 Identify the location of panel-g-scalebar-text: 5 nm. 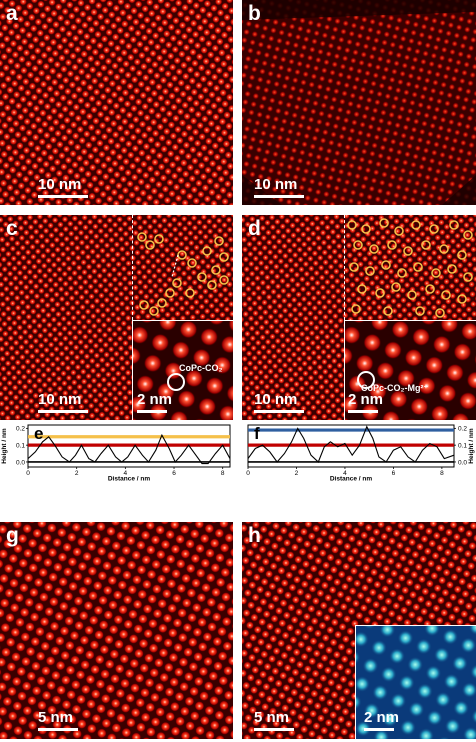
(56, 717).